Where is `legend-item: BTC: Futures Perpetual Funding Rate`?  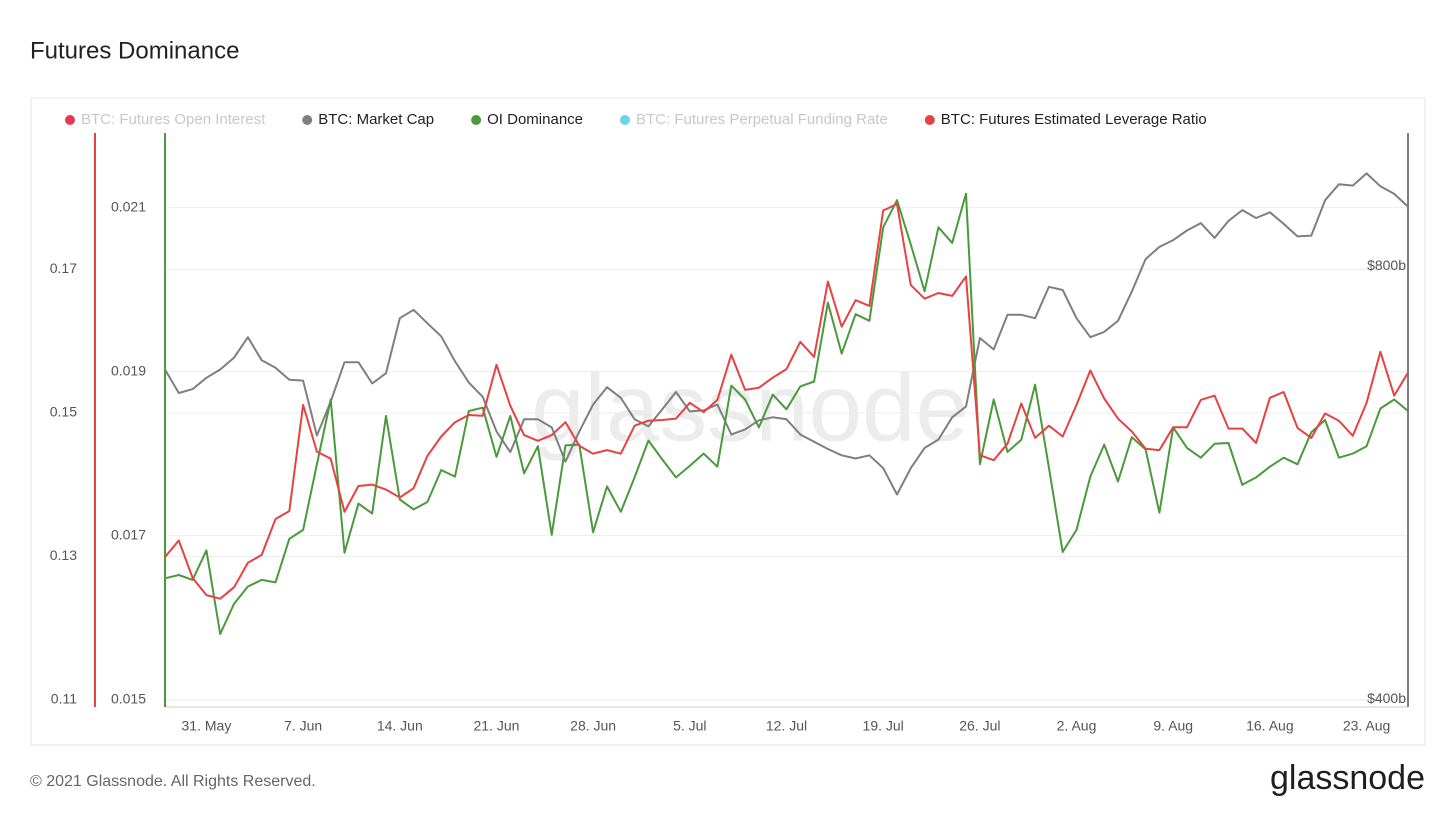
legend-item: BTC: Futures Perpetual Funding Rate is located at coordinates (754, 119).